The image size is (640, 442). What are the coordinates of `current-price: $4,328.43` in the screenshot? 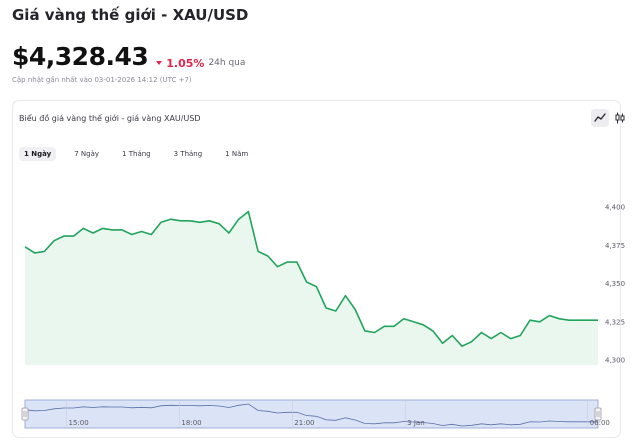 It's located at (80, 56).